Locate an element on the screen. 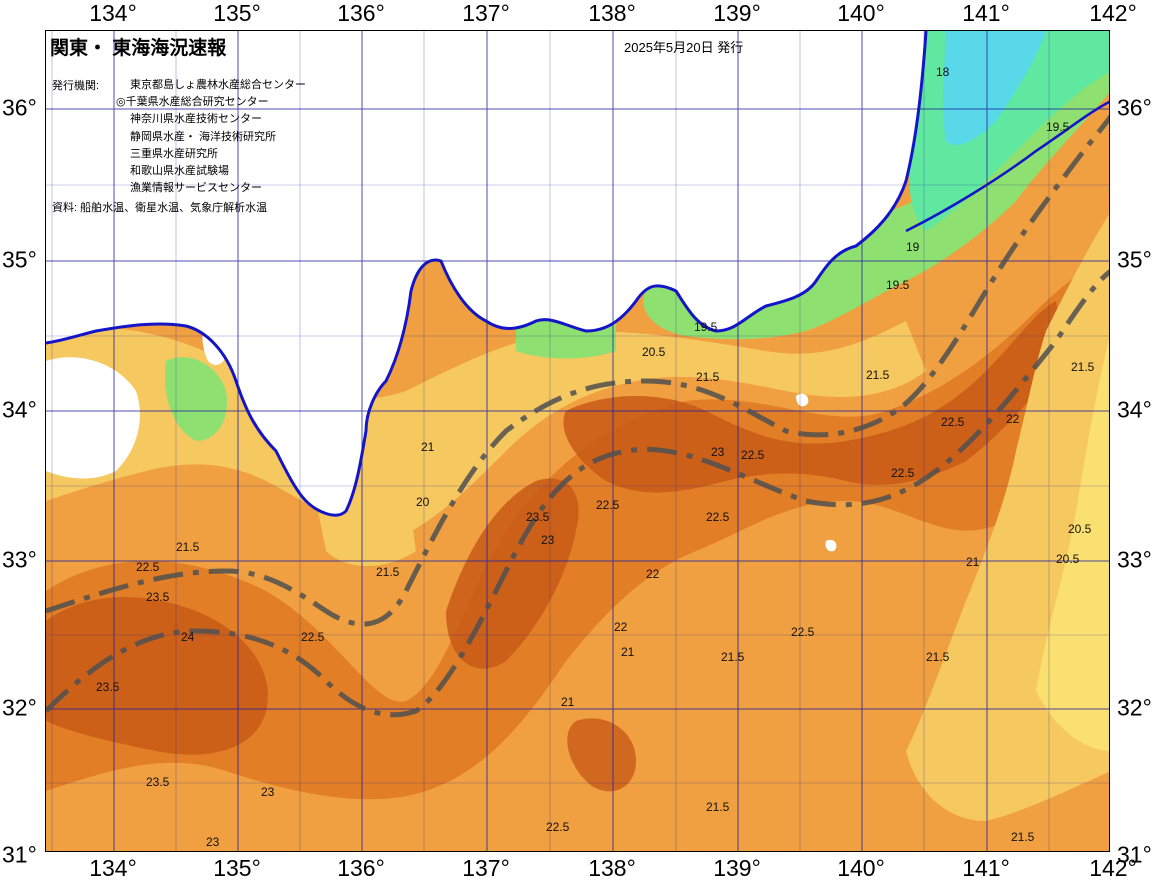  hot-water-patch-south is located at coordinates (601, 755).